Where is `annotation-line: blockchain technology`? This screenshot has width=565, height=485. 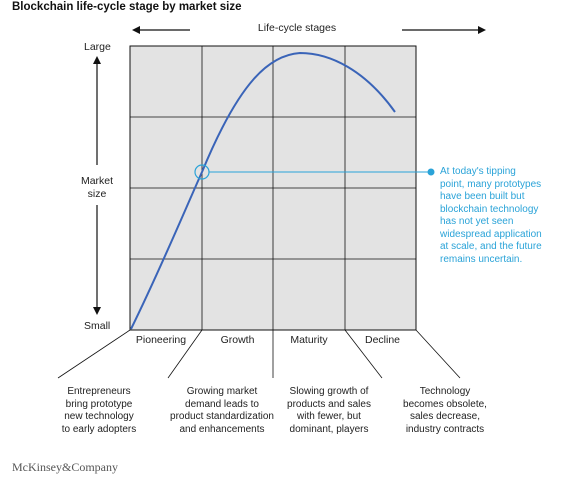
annotation-line: blockchain technology is located at coordinates (489, 209).